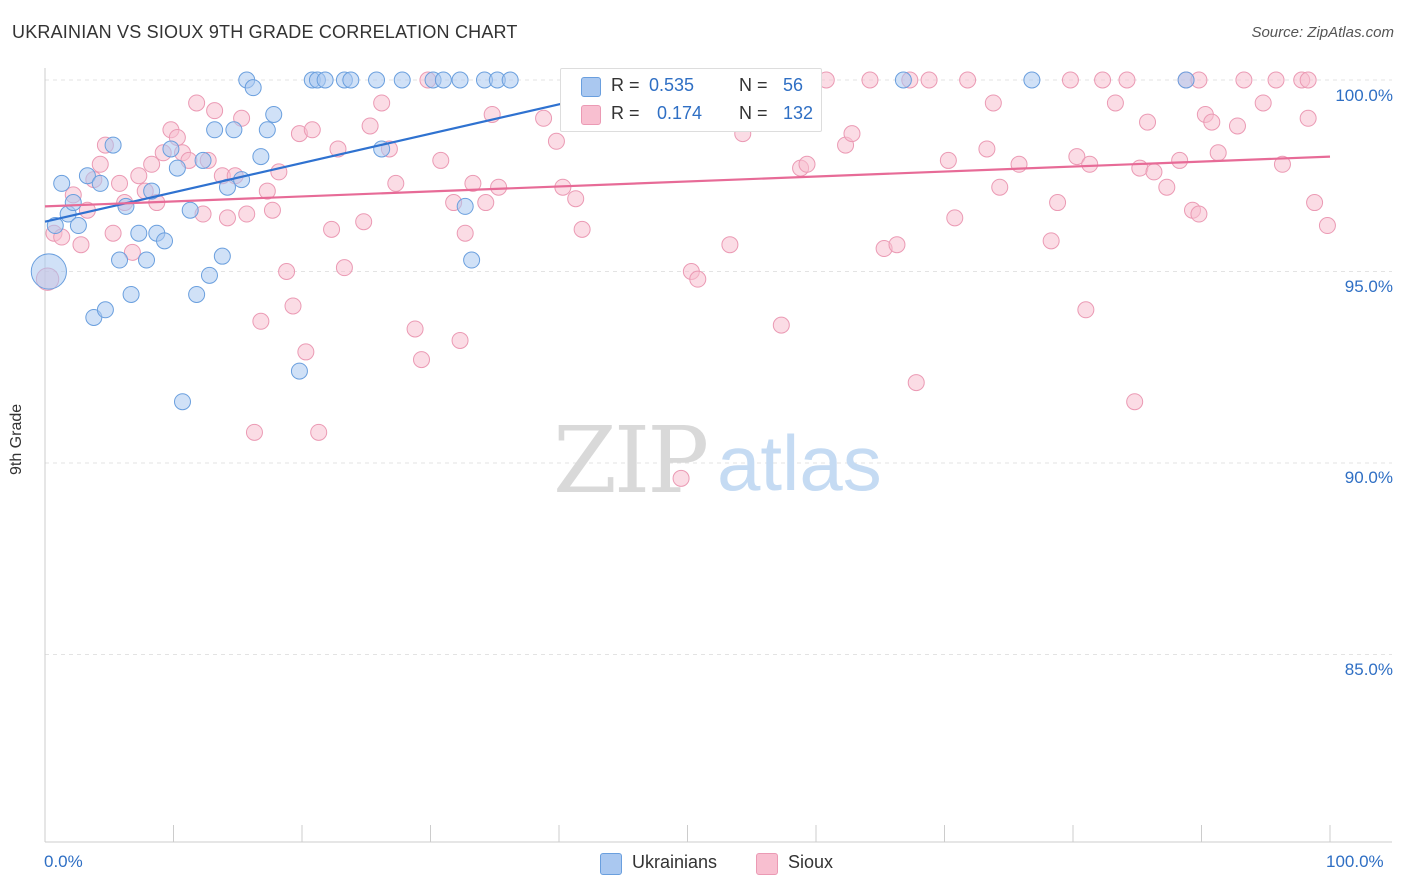 This screenshot has height=892, width=1406. What do you see at coordinates (625, 85) in the screenshot?
I see `ukrainians-r-label: R =` at bounding box center [625, 85].